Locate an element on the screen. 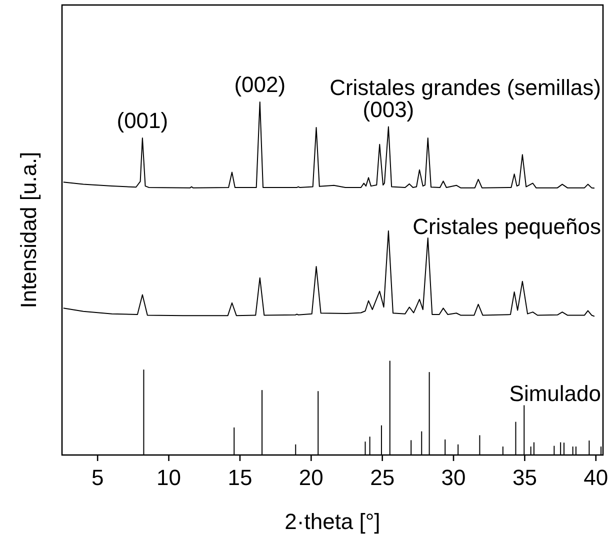 This screenshot has width=612, height=539. x-tick-label: 5 is located at coordinates (97, 477).